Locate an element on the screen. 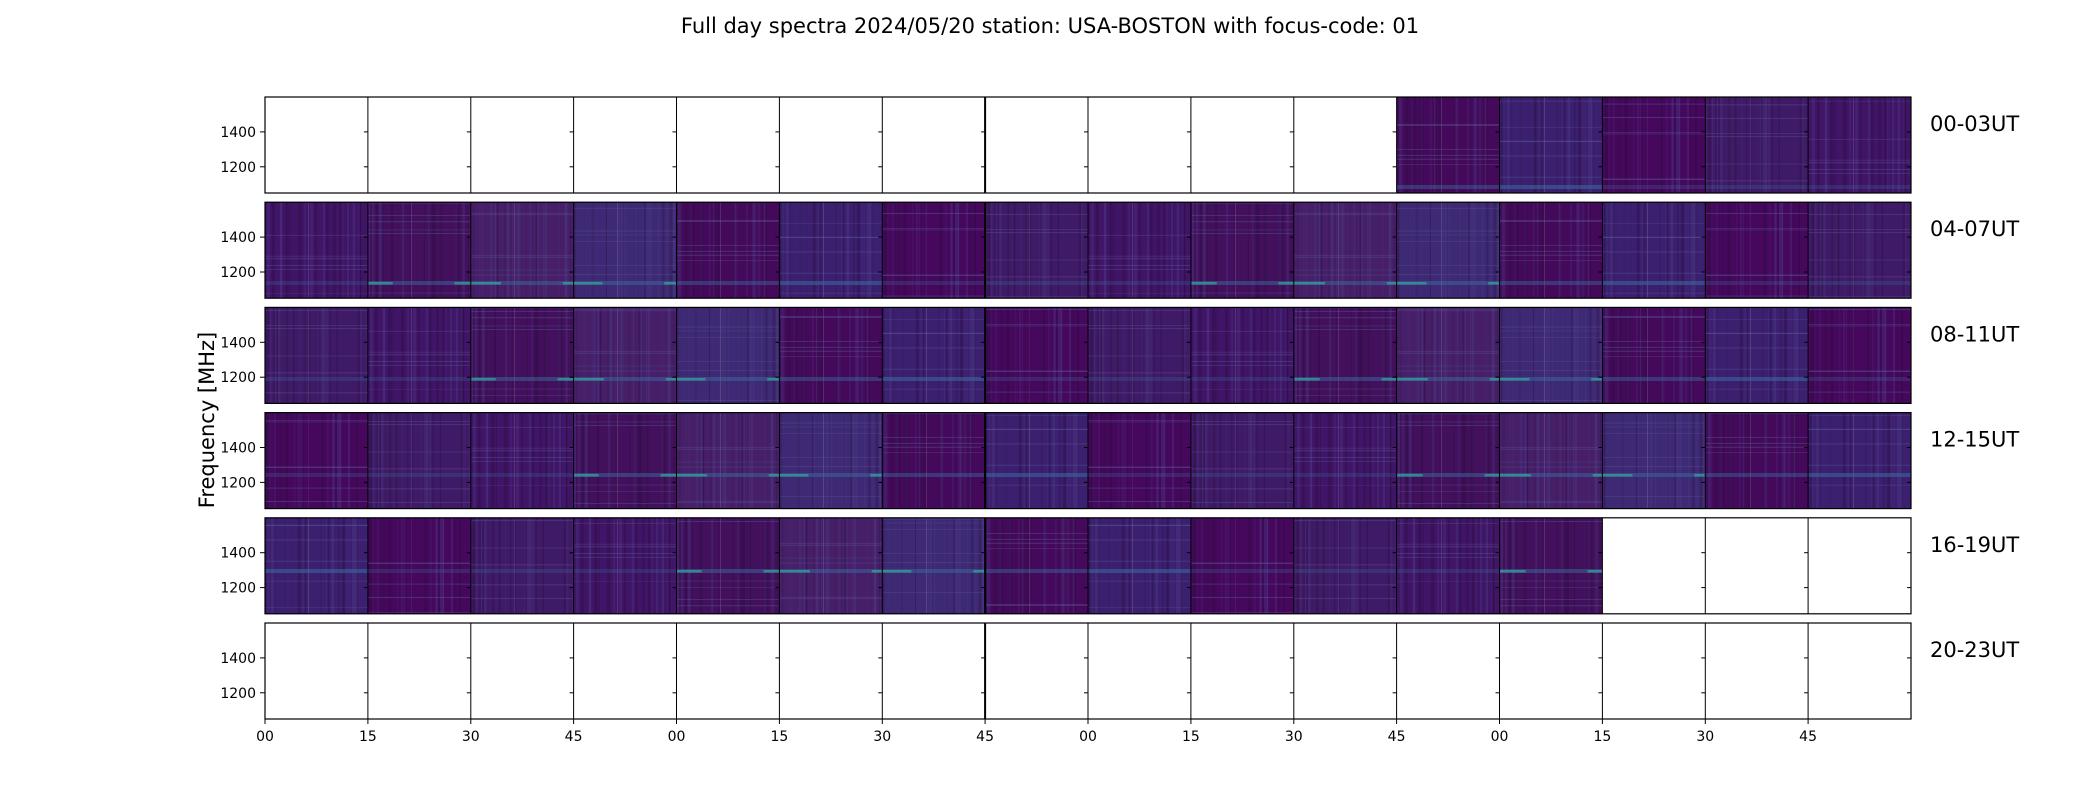 This screenshot has height=800, width=2100. row-label: 00-03UT is located at coordinates (1974, 124).